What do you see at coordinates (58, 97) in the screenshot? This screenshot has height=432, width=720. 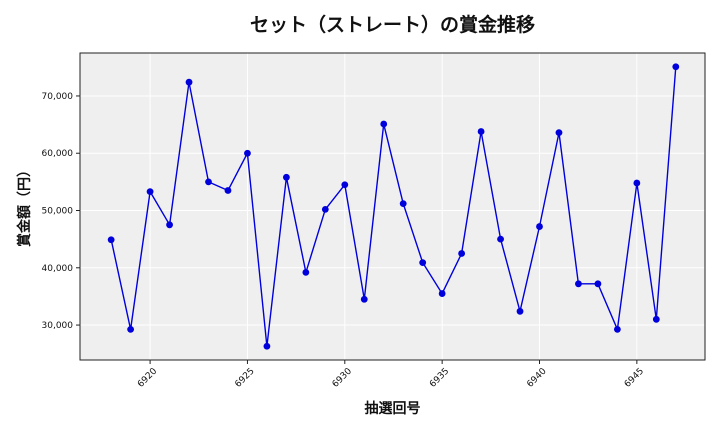 I see `y-tick-label: 70,000` at bounding box center [58, 97].